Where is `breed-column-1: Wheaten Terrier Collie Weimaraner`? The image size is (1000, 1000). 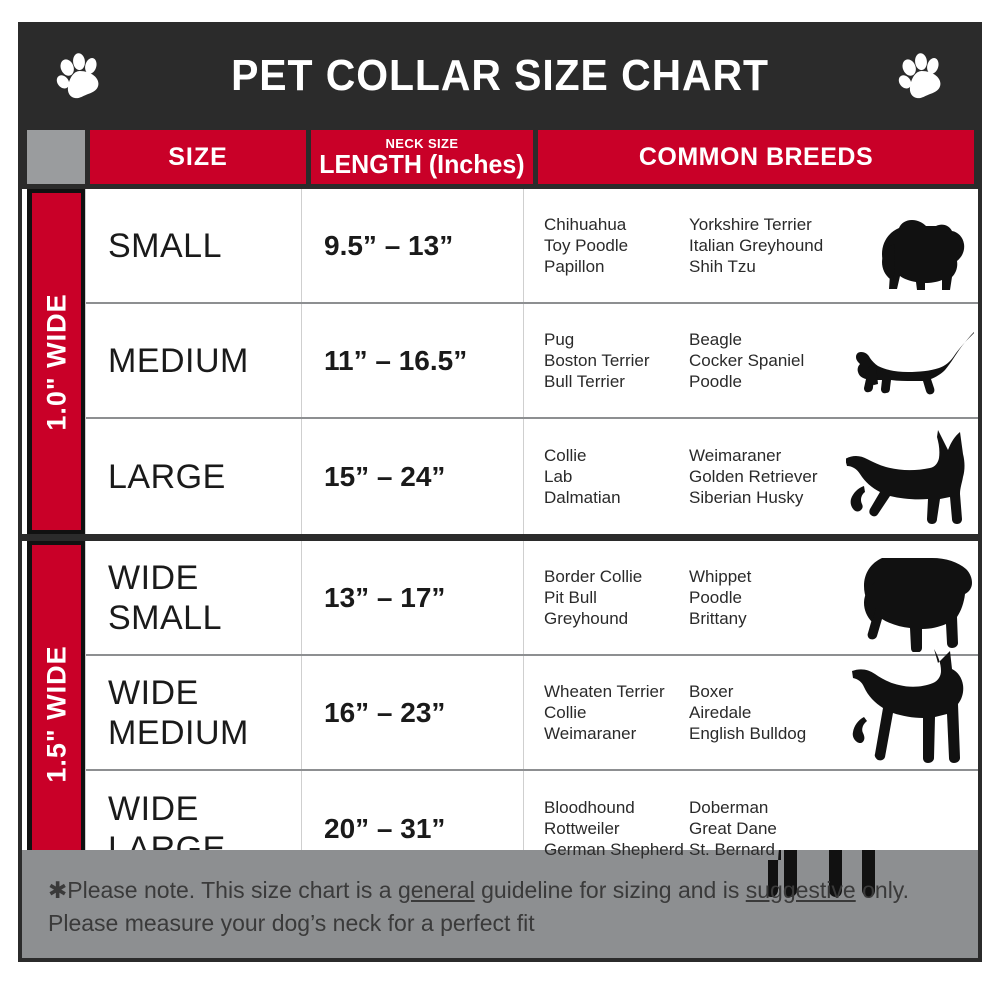 breed-column-1: Wheaten Terrier Collie Weimaraner is located at coordinates (616, 712).